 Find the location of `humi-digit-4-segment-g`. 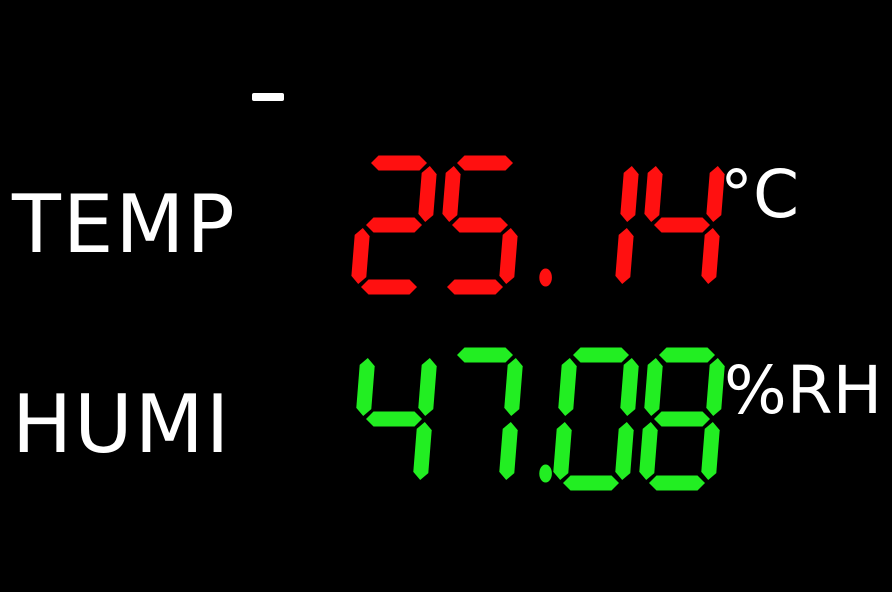

humi-digit-4-segment-g is located at coordinates (394, 419).